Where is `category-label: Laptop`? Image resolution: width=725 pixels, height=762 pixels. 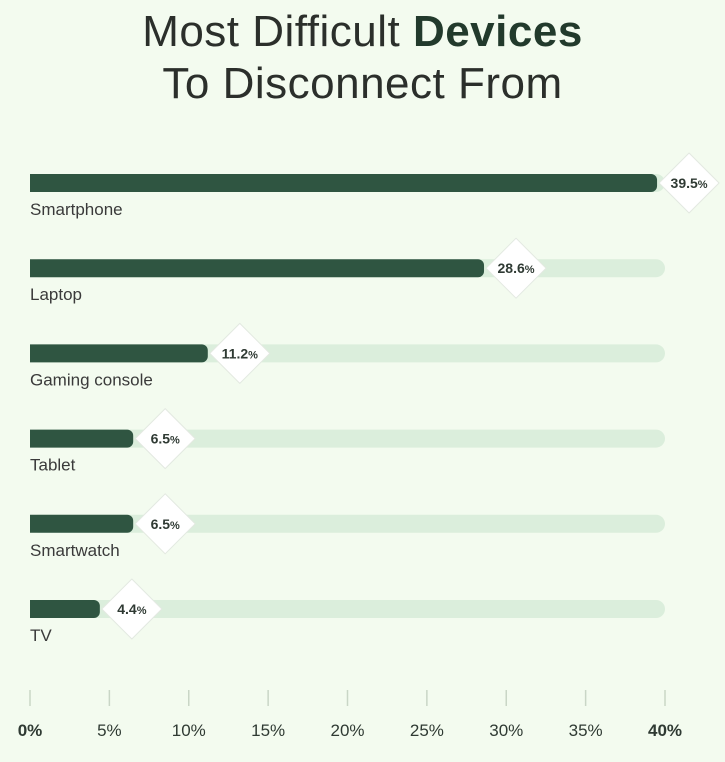 category-label: Laptop is located at coordinates (56, 294).